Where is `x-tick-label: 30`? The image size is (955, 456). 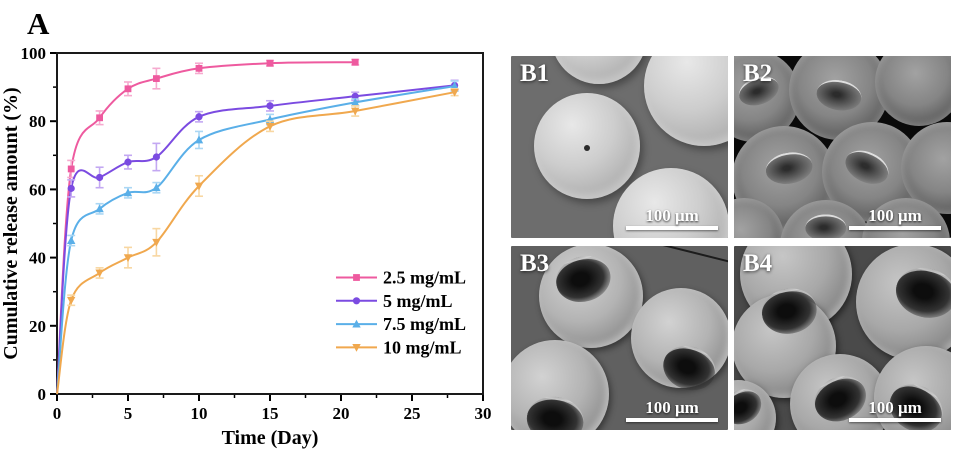
x-tick-label: 30 is located at coordinates (483, 413).